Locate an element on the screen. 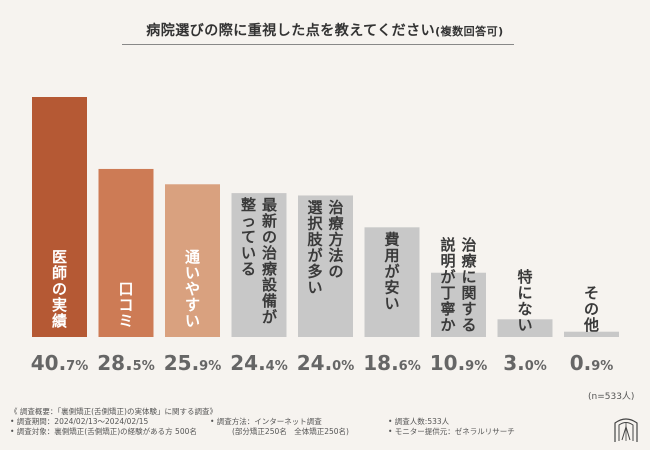 The width and height of the screenshot is (650, 450). survey-period-note: • 調査期間：2024/02/13〜2024/02/15 is located at coordinates (79, 421).